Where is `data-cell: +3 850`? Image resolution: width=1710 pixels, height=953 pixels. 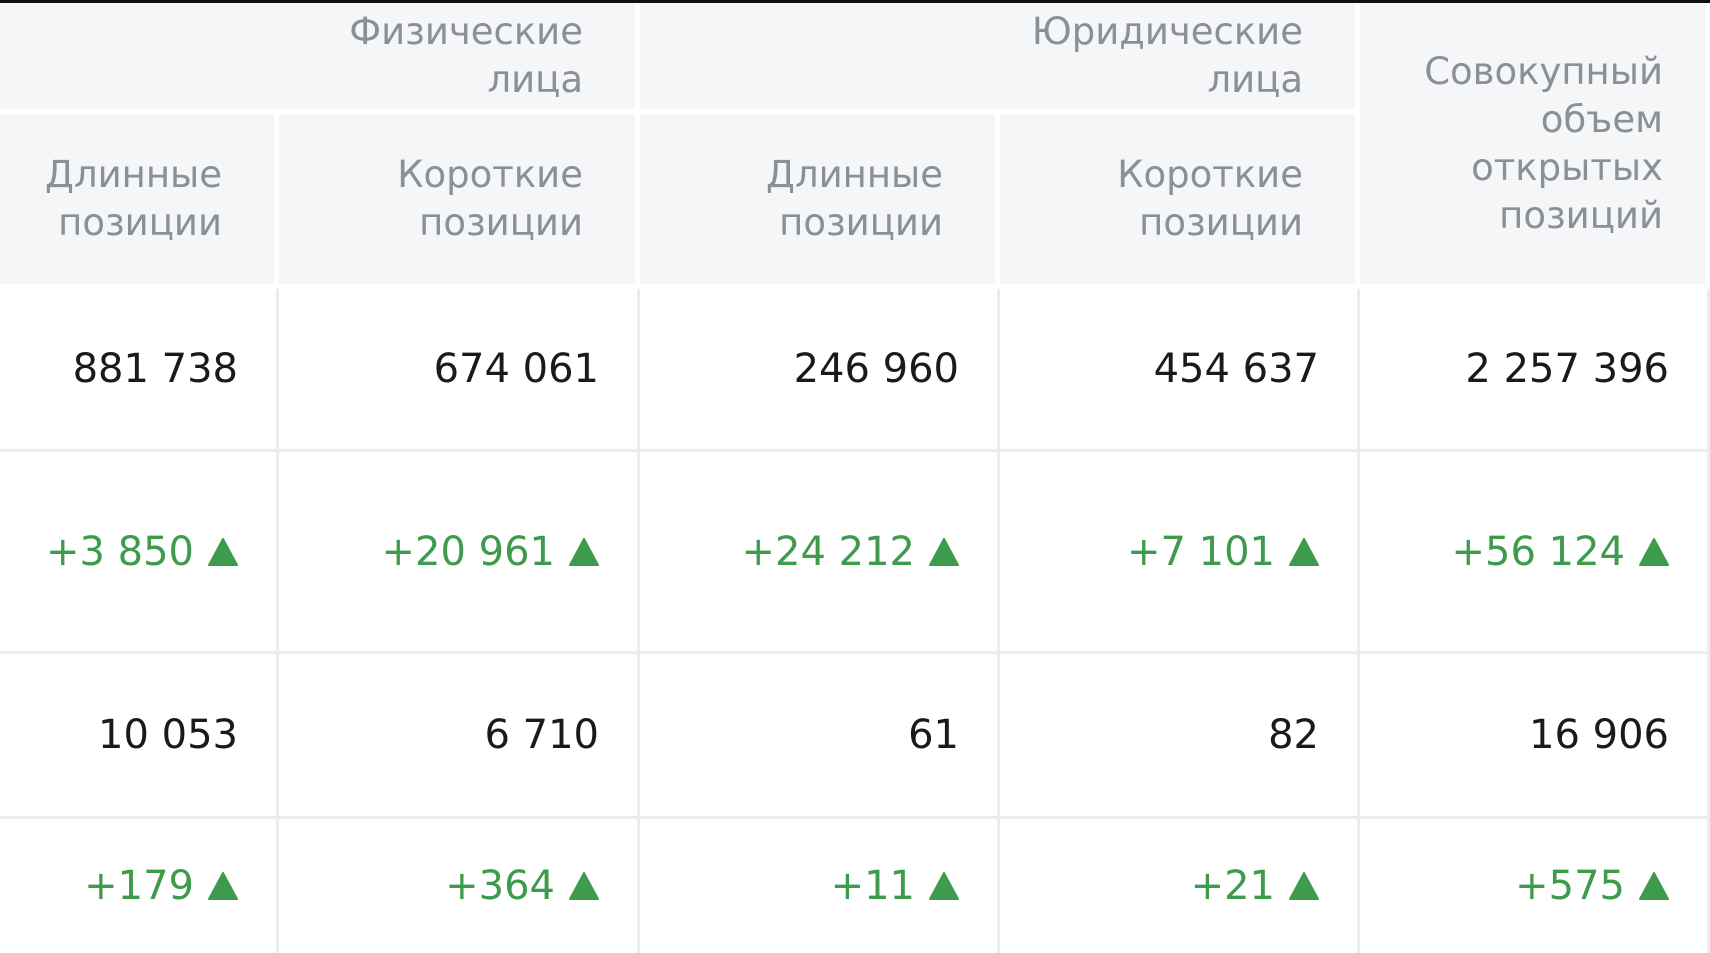
data-cell: +3 850 is located at coordinates (139, 553).